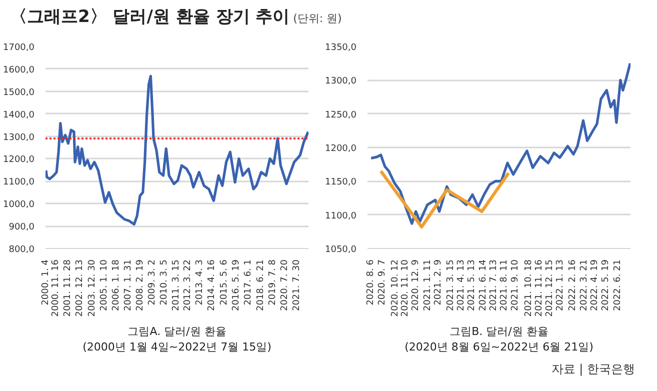 This screenshot has height=391, width=657. What do you see at coordinates (605, 285) in the screenshot?
I see `x-tick-label: 2022. 5. 19` at bounding box center [605, 285].